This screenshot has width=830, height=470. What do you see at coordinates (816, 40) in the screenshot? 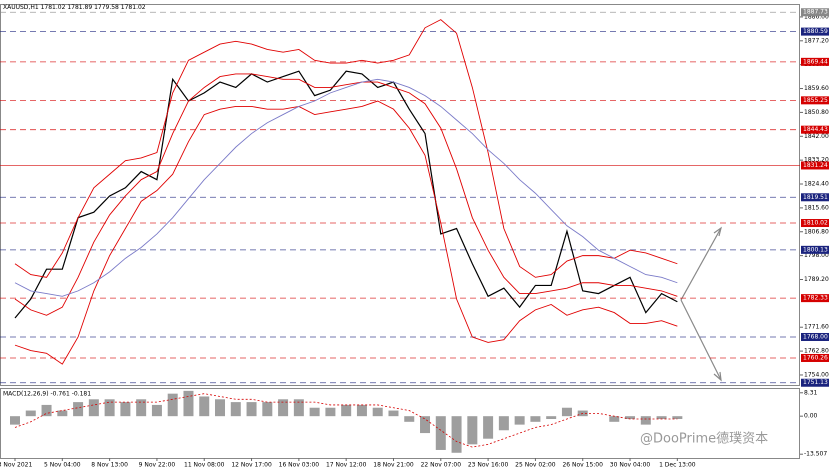
I see `y-tick-label: 1877.20` at bounding box center [816, 40].